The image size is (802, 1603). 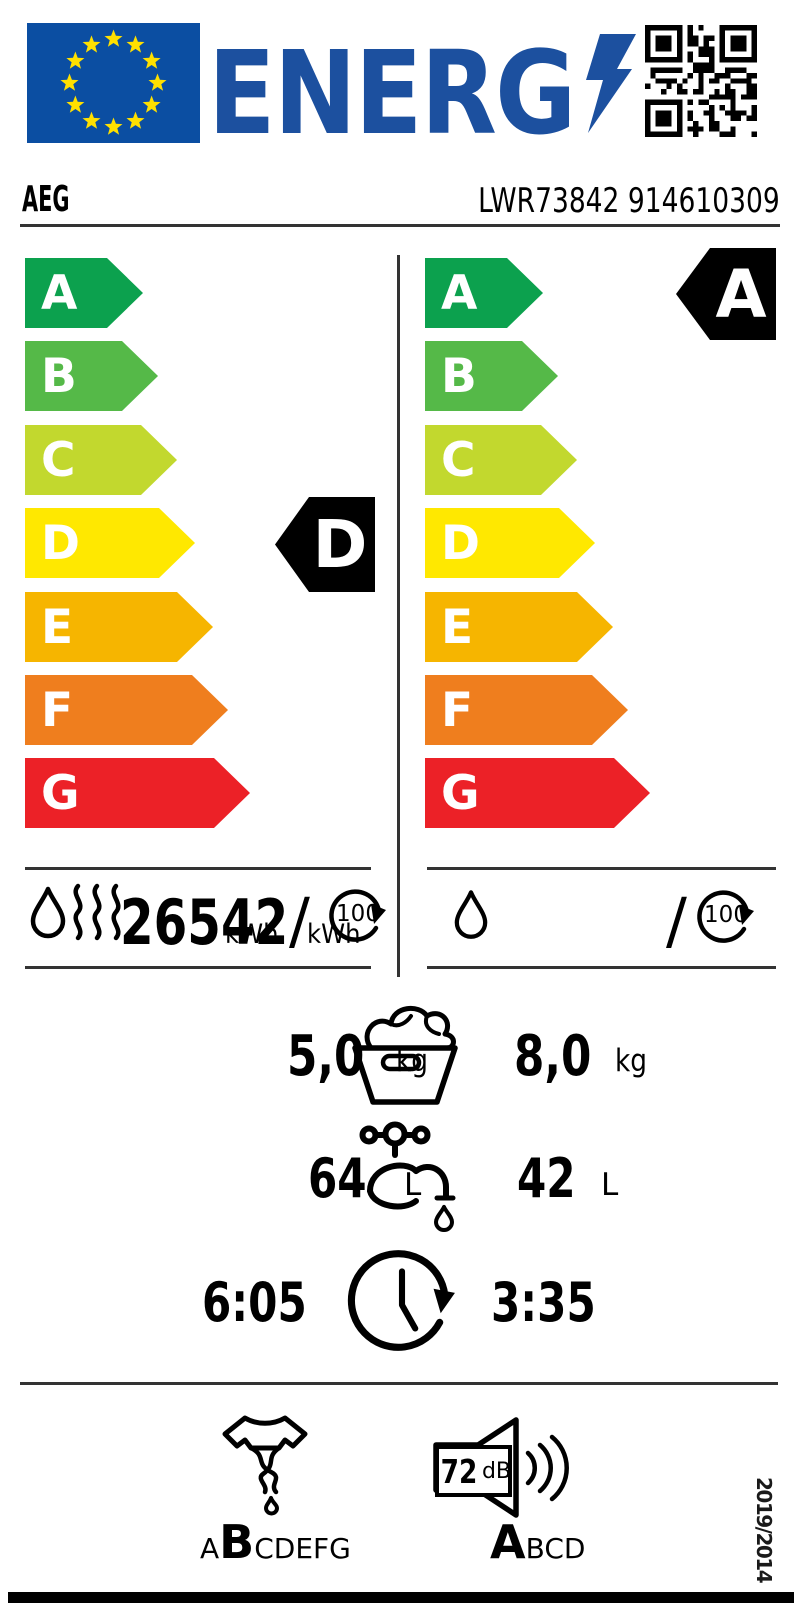 I want to click on spin-class-rating: B, so click(x=237, y=1542).